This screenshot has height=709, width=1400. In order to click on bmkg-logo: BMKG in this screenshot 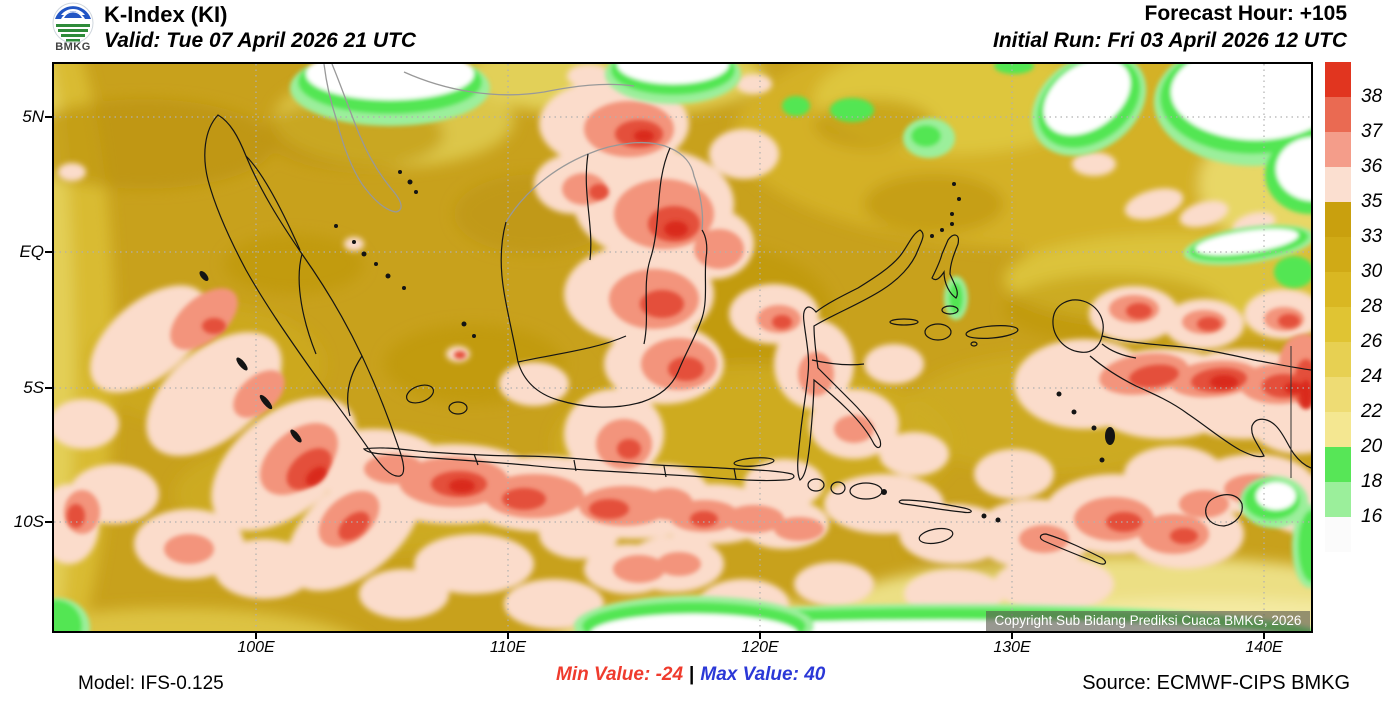, I will do `click(73, 30)`.